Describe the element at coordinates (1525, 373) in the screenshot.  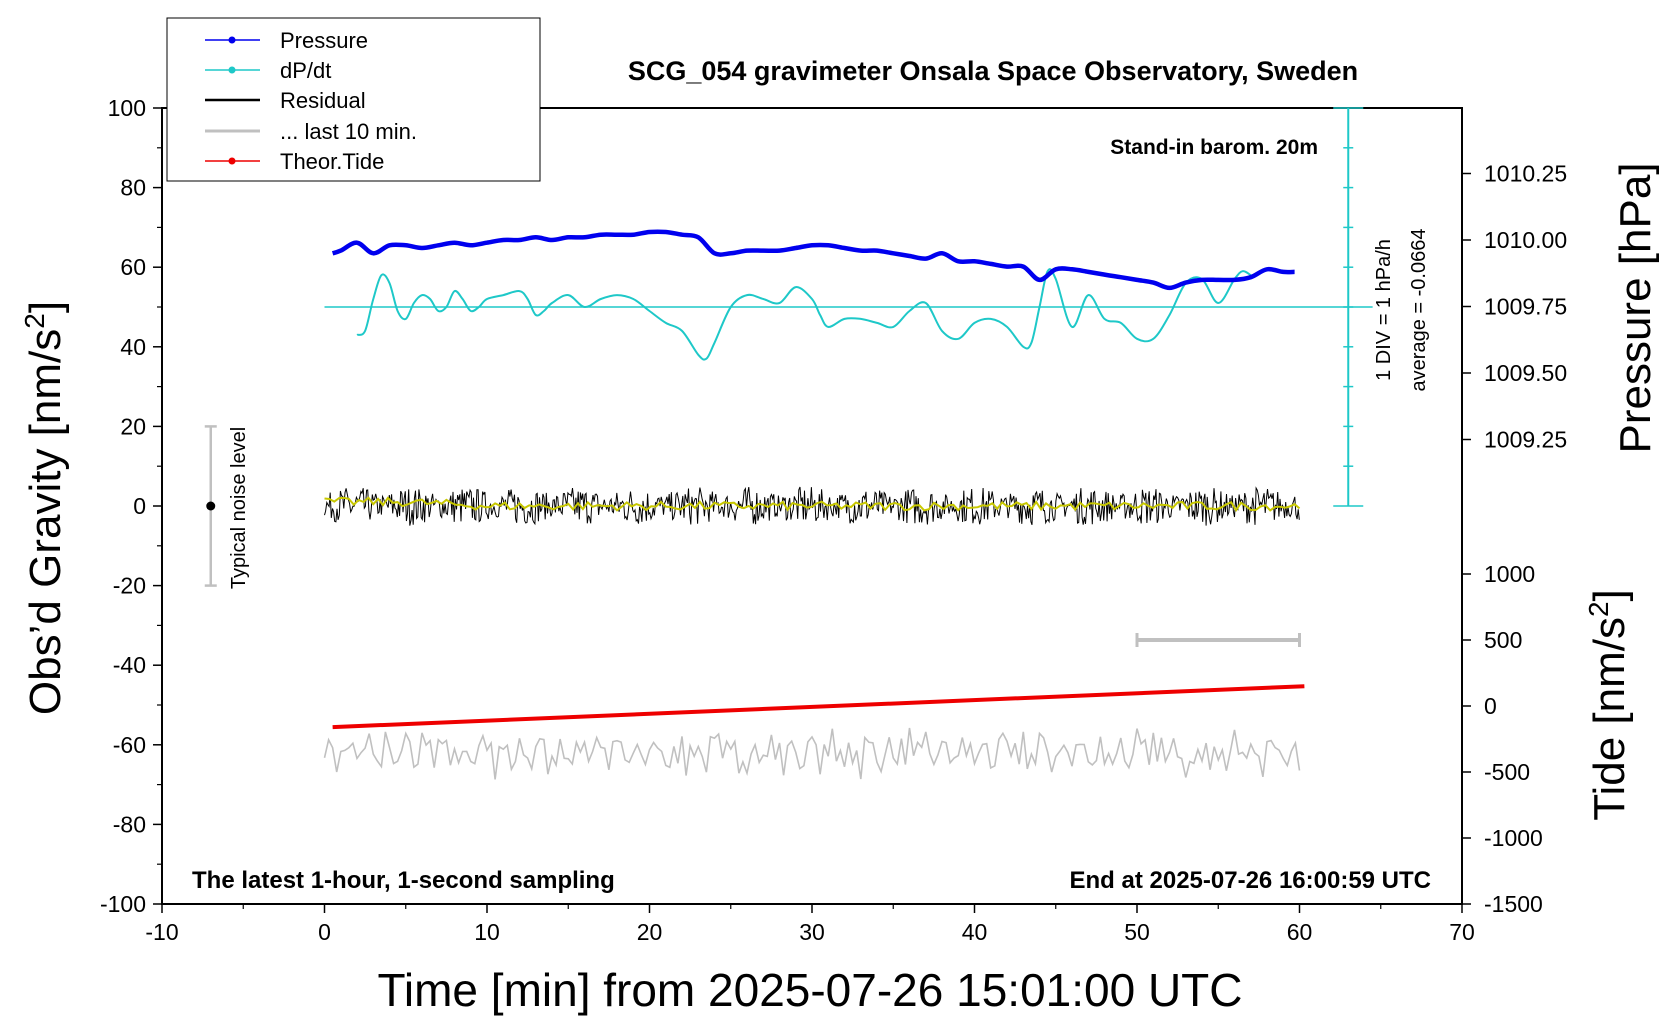
I see `pressure-tick-label: 1009.50` at that location.